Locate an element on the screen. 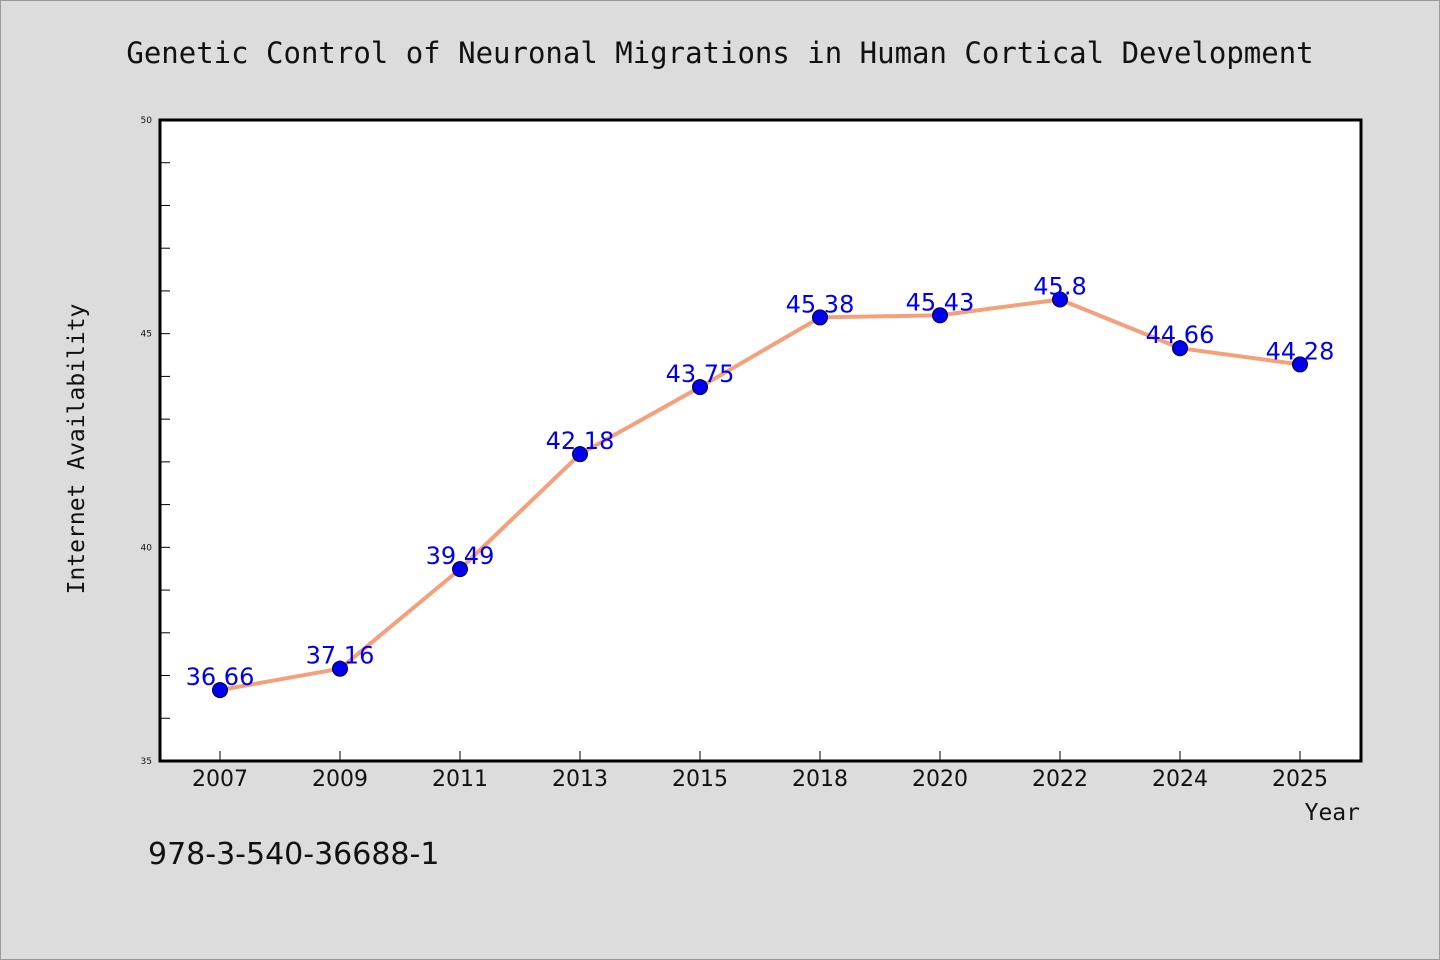 The image size is (1440, 960). x-axis-label: Year is located at coordinates (1332, 813).